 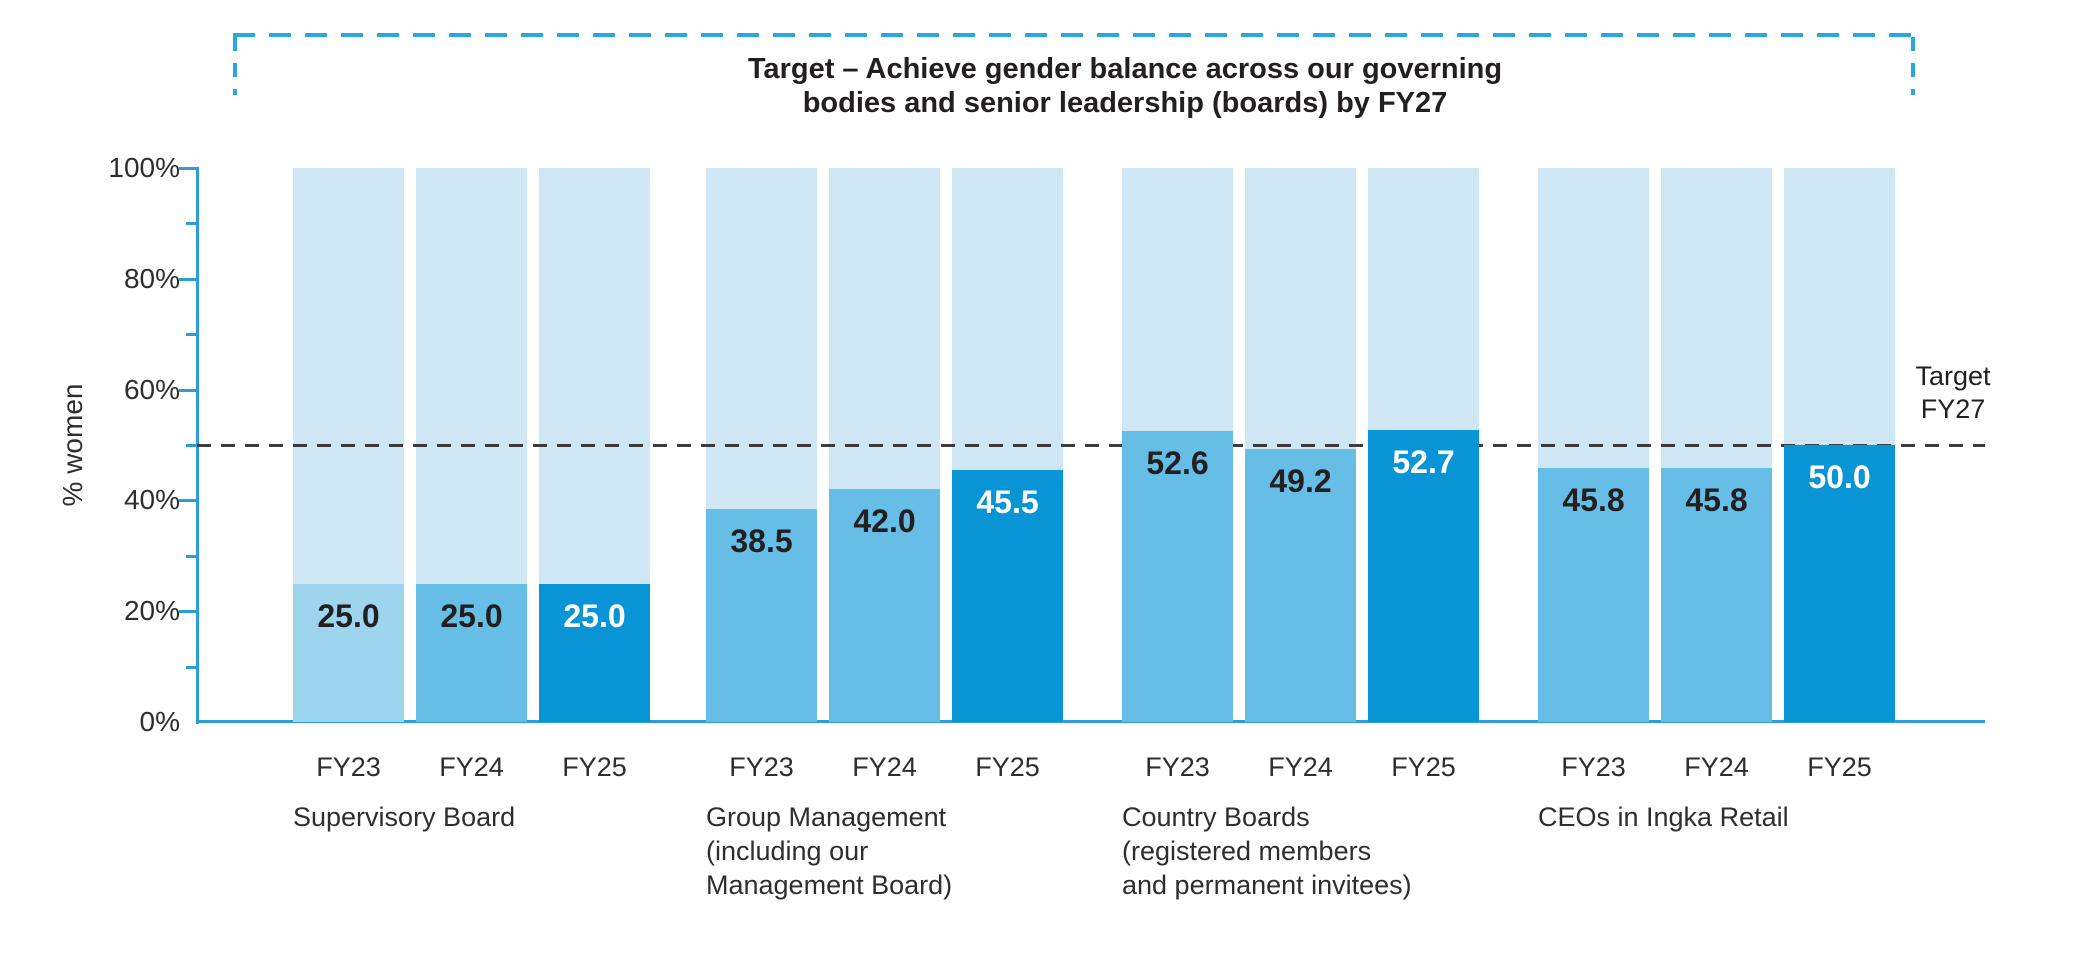 What do you see at coordinates (151, 278) in the screenshot?
I see `y-tick-label: 80%` at bounding box center [151, 278].